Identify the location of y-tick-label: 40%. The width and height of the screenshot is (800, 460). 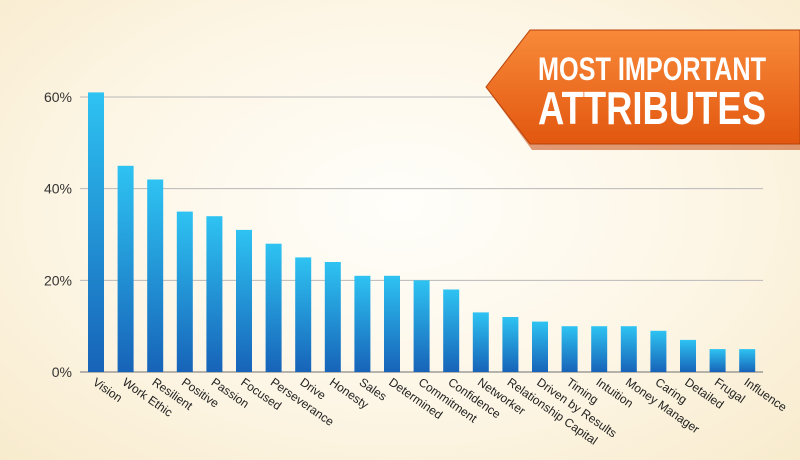
(58, 189).